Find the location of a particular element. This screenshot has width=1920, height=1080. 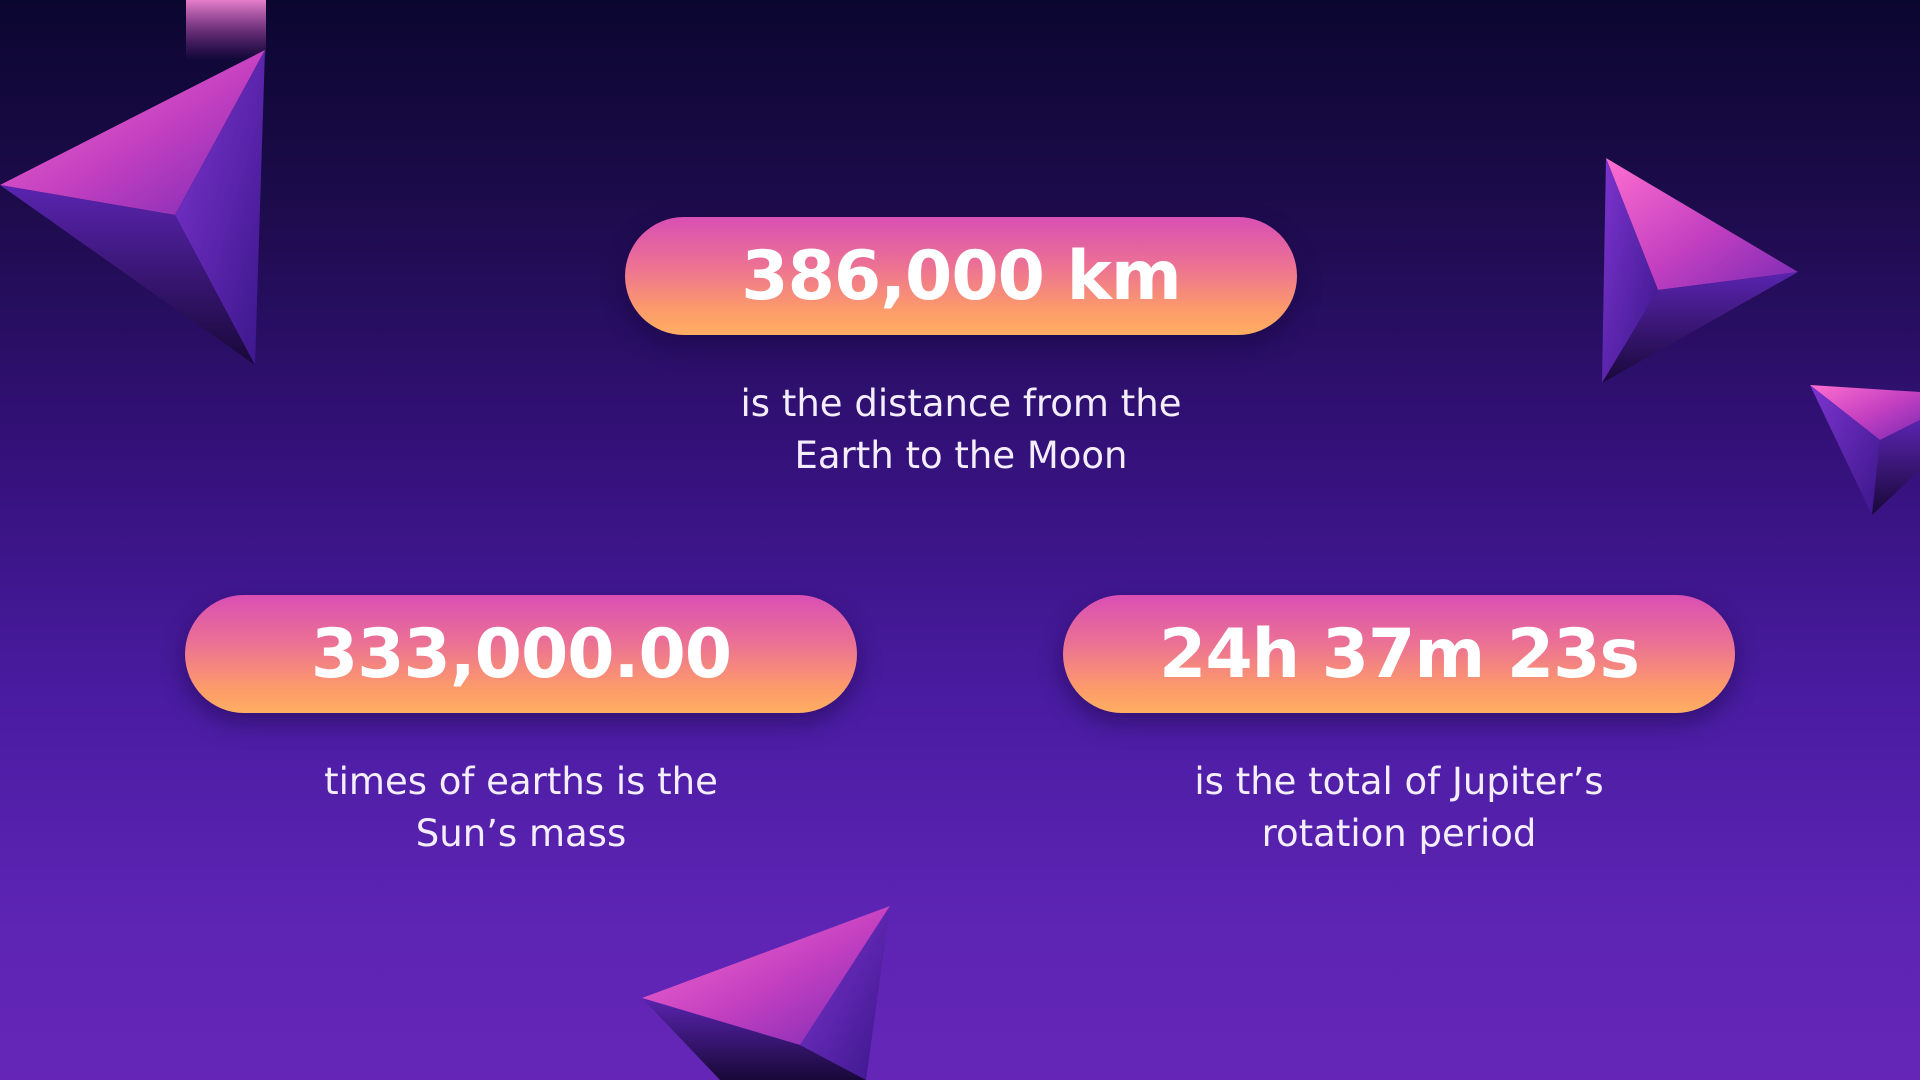

stat-description-mass: times of earths is the Sun’s mass is located at coordinates (521, 808).